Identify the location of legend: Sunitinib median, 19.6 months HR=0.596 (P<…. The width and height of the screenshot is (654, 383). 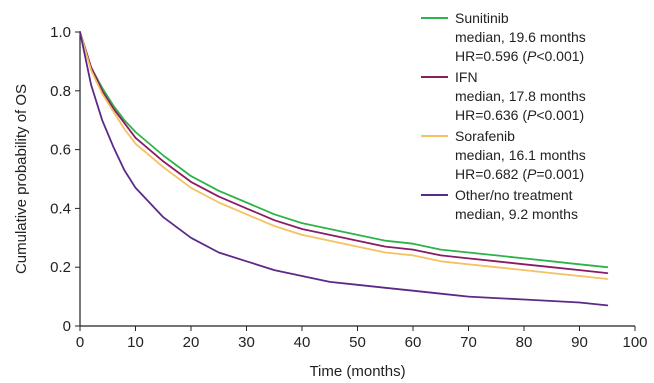
(503, 116).